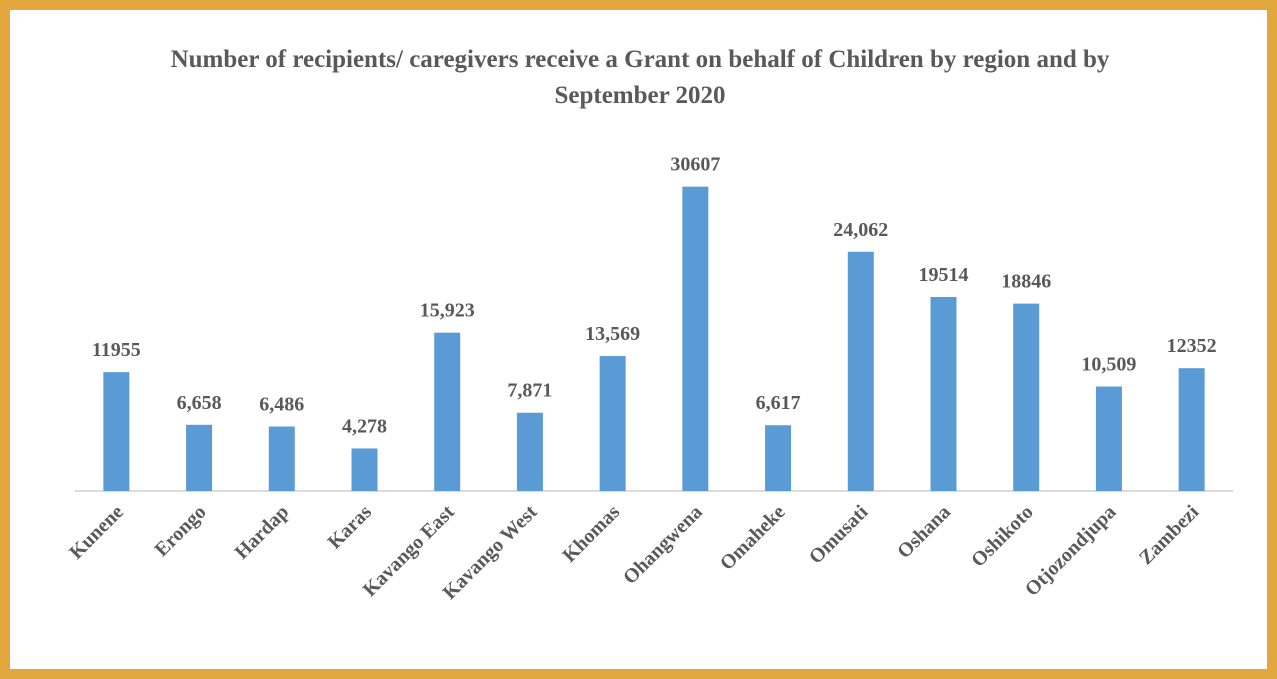  Describe the element at coordinates (1026, 282) in the screenshot. I see `value-label: 18846` at that location.